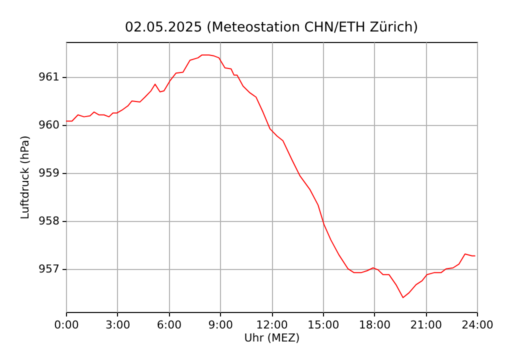 This screenshot has width=530, height=350. Describe the element at coordinates (25, 178) in the screenshot. I see `y-axis-title: Luftdruck (hPa)` at that location.